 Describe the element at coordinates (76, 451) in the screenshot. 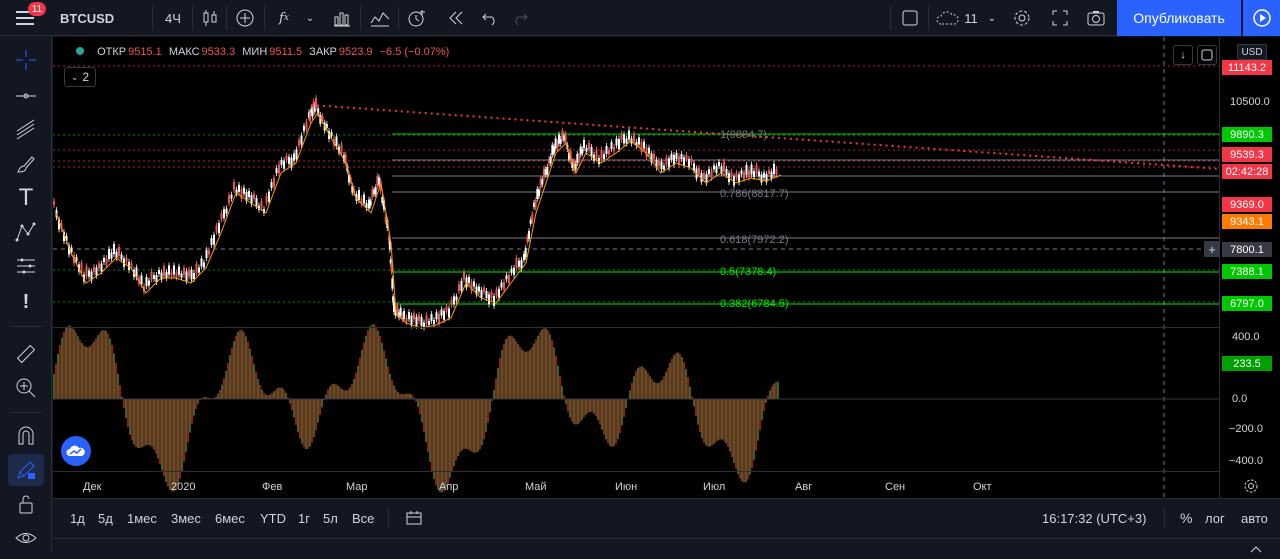

I see `logo-icon` at that location.